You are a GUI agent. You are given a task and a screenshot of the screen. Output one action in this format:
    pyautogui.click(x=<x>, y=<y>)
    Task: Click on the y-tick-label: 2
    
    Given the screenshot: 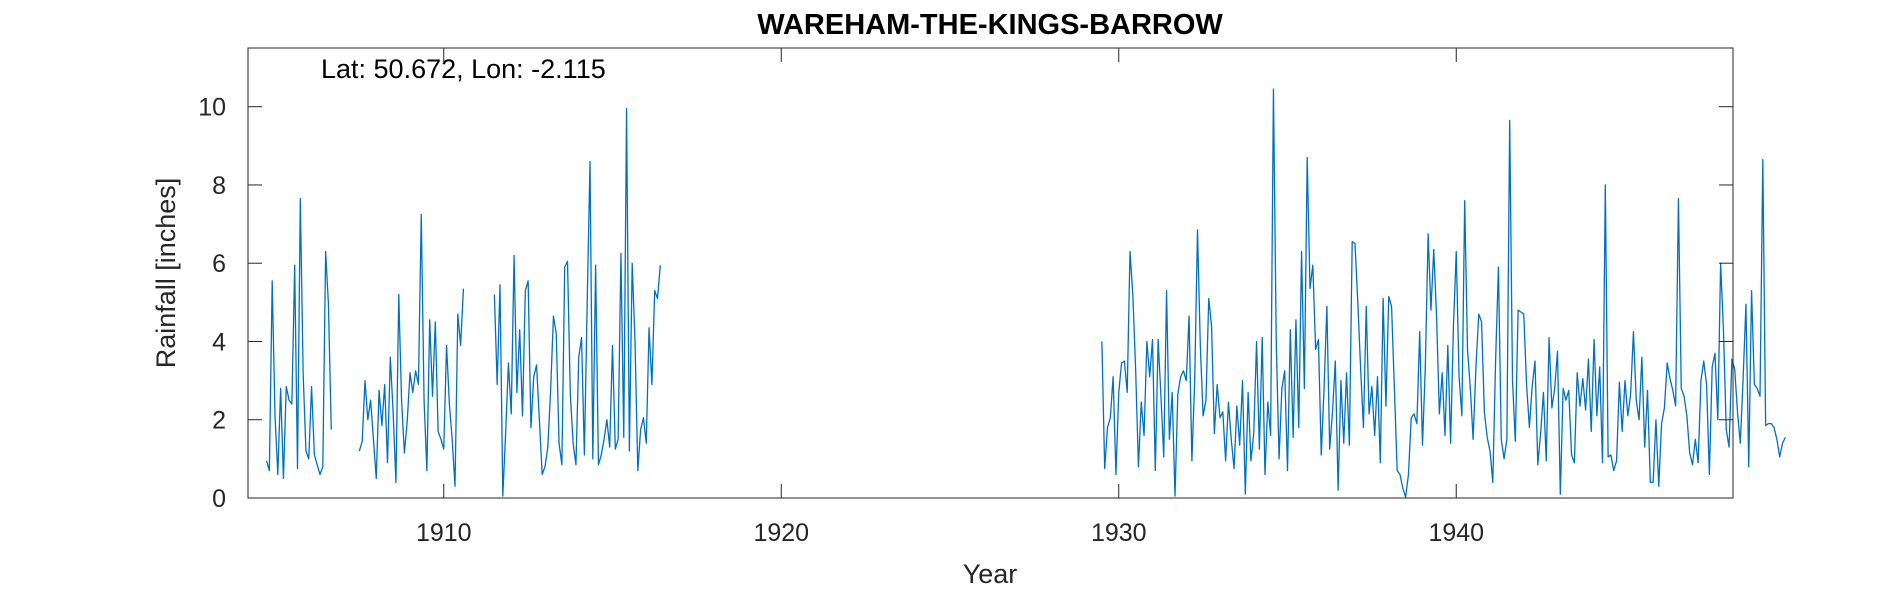 What is the action you would take?
    pyautogui.click(x=219, y=421)
    